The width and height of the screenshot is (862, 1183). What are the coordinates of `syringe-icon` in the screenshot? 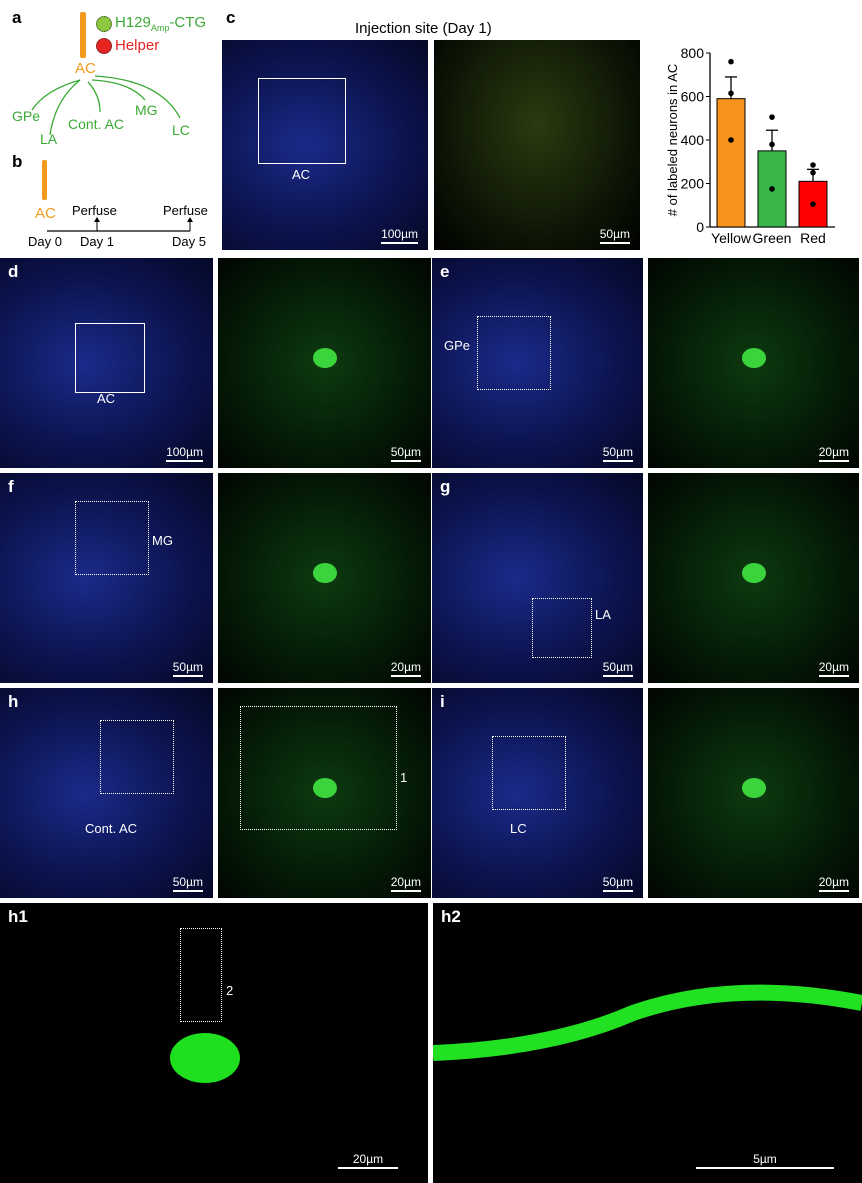 It's located at (83, 35).